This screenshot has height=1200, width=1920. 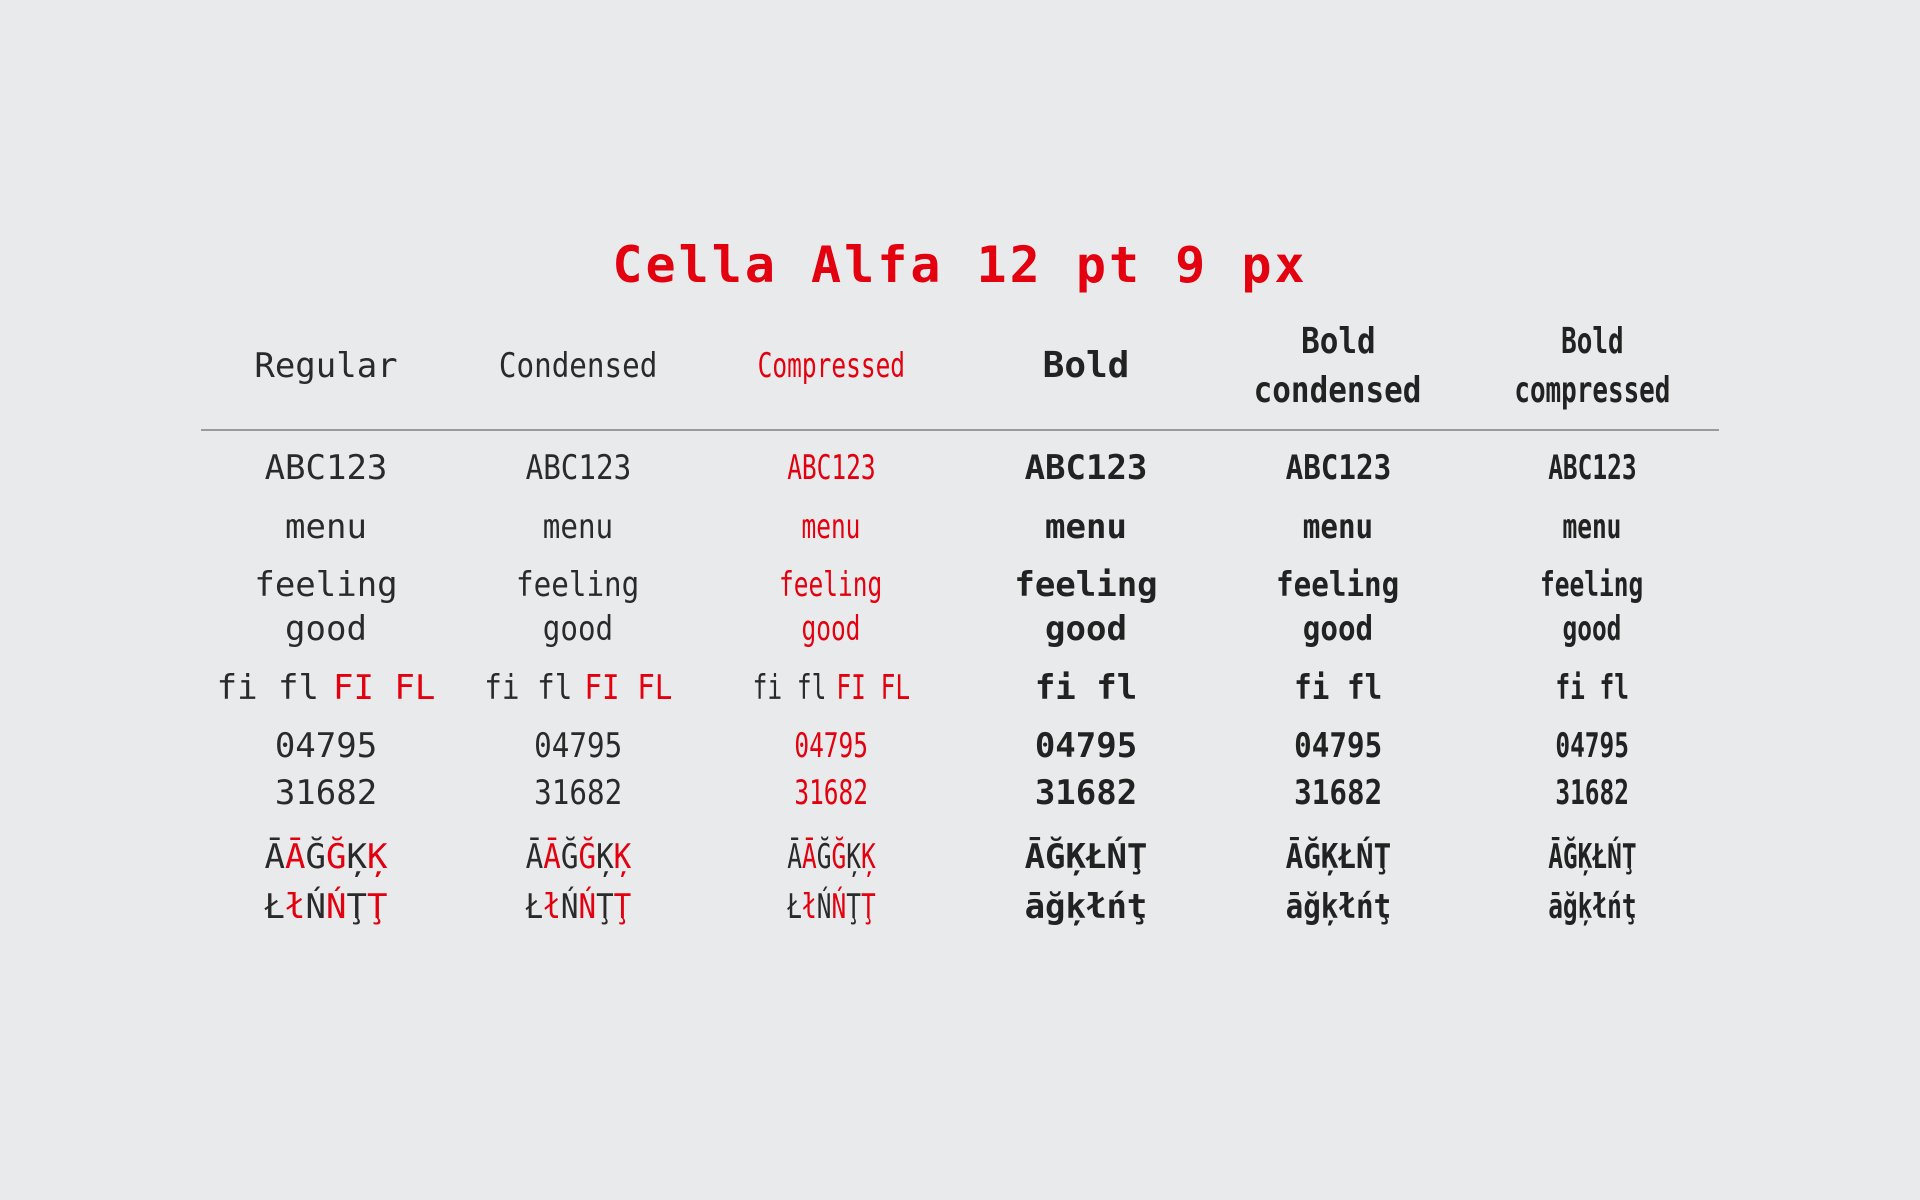 I want to click on glyph-run: good, so click(x=1338, y=629).